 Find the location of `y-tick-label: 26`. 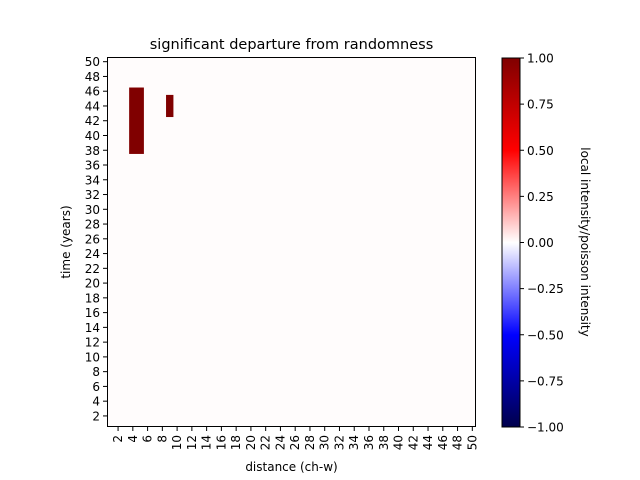

y-tick-label: 26 is located at coordinates (92, 239).